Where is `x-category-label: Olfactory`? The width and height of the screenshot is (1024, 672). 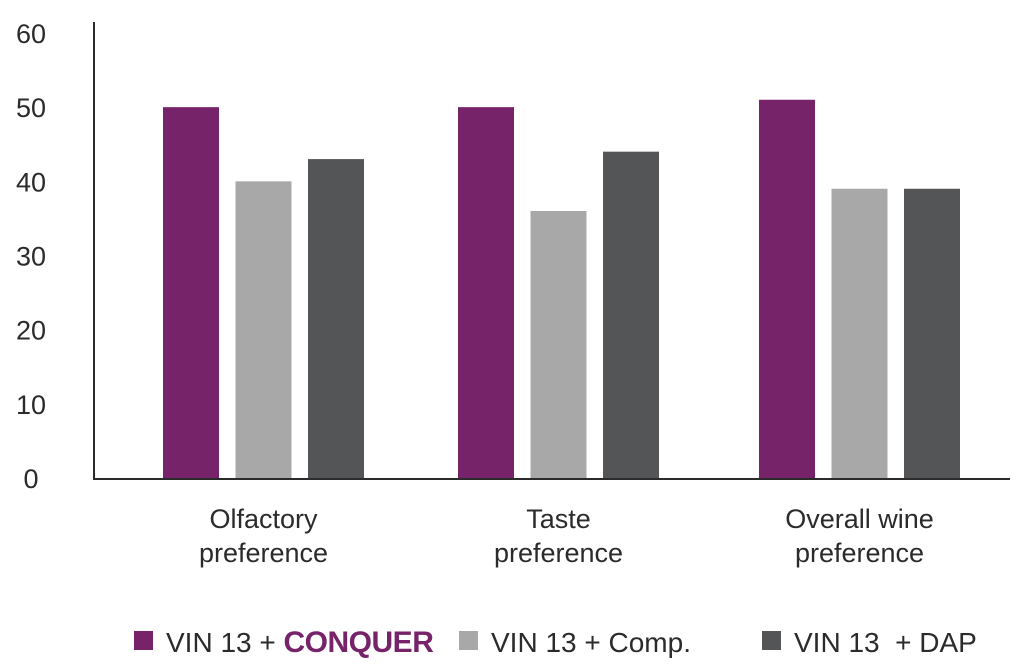
x-category-label: Olfactory is located at coordinates (263, 519).